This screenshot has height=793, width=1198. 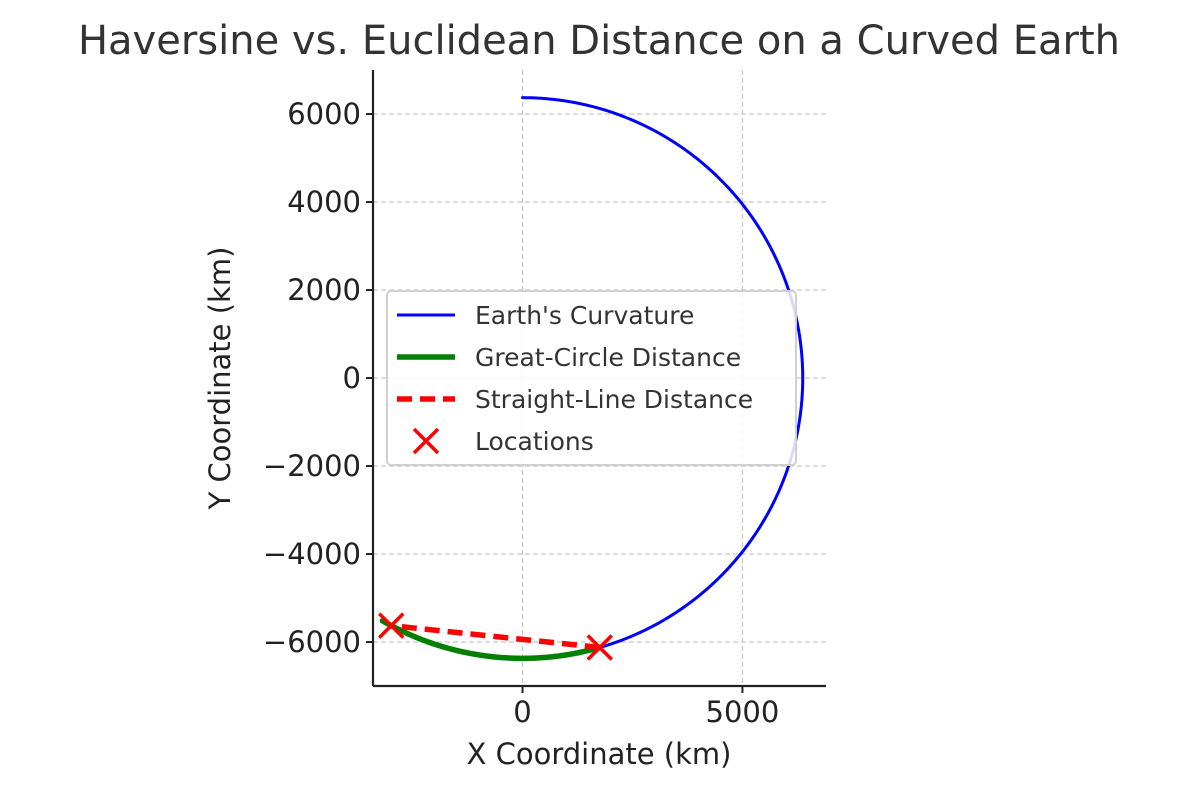 What do you see at coordinates (324, 290) in the screenshot?
I see `y-tick-label: 2000` at bounding box center [324, 290].